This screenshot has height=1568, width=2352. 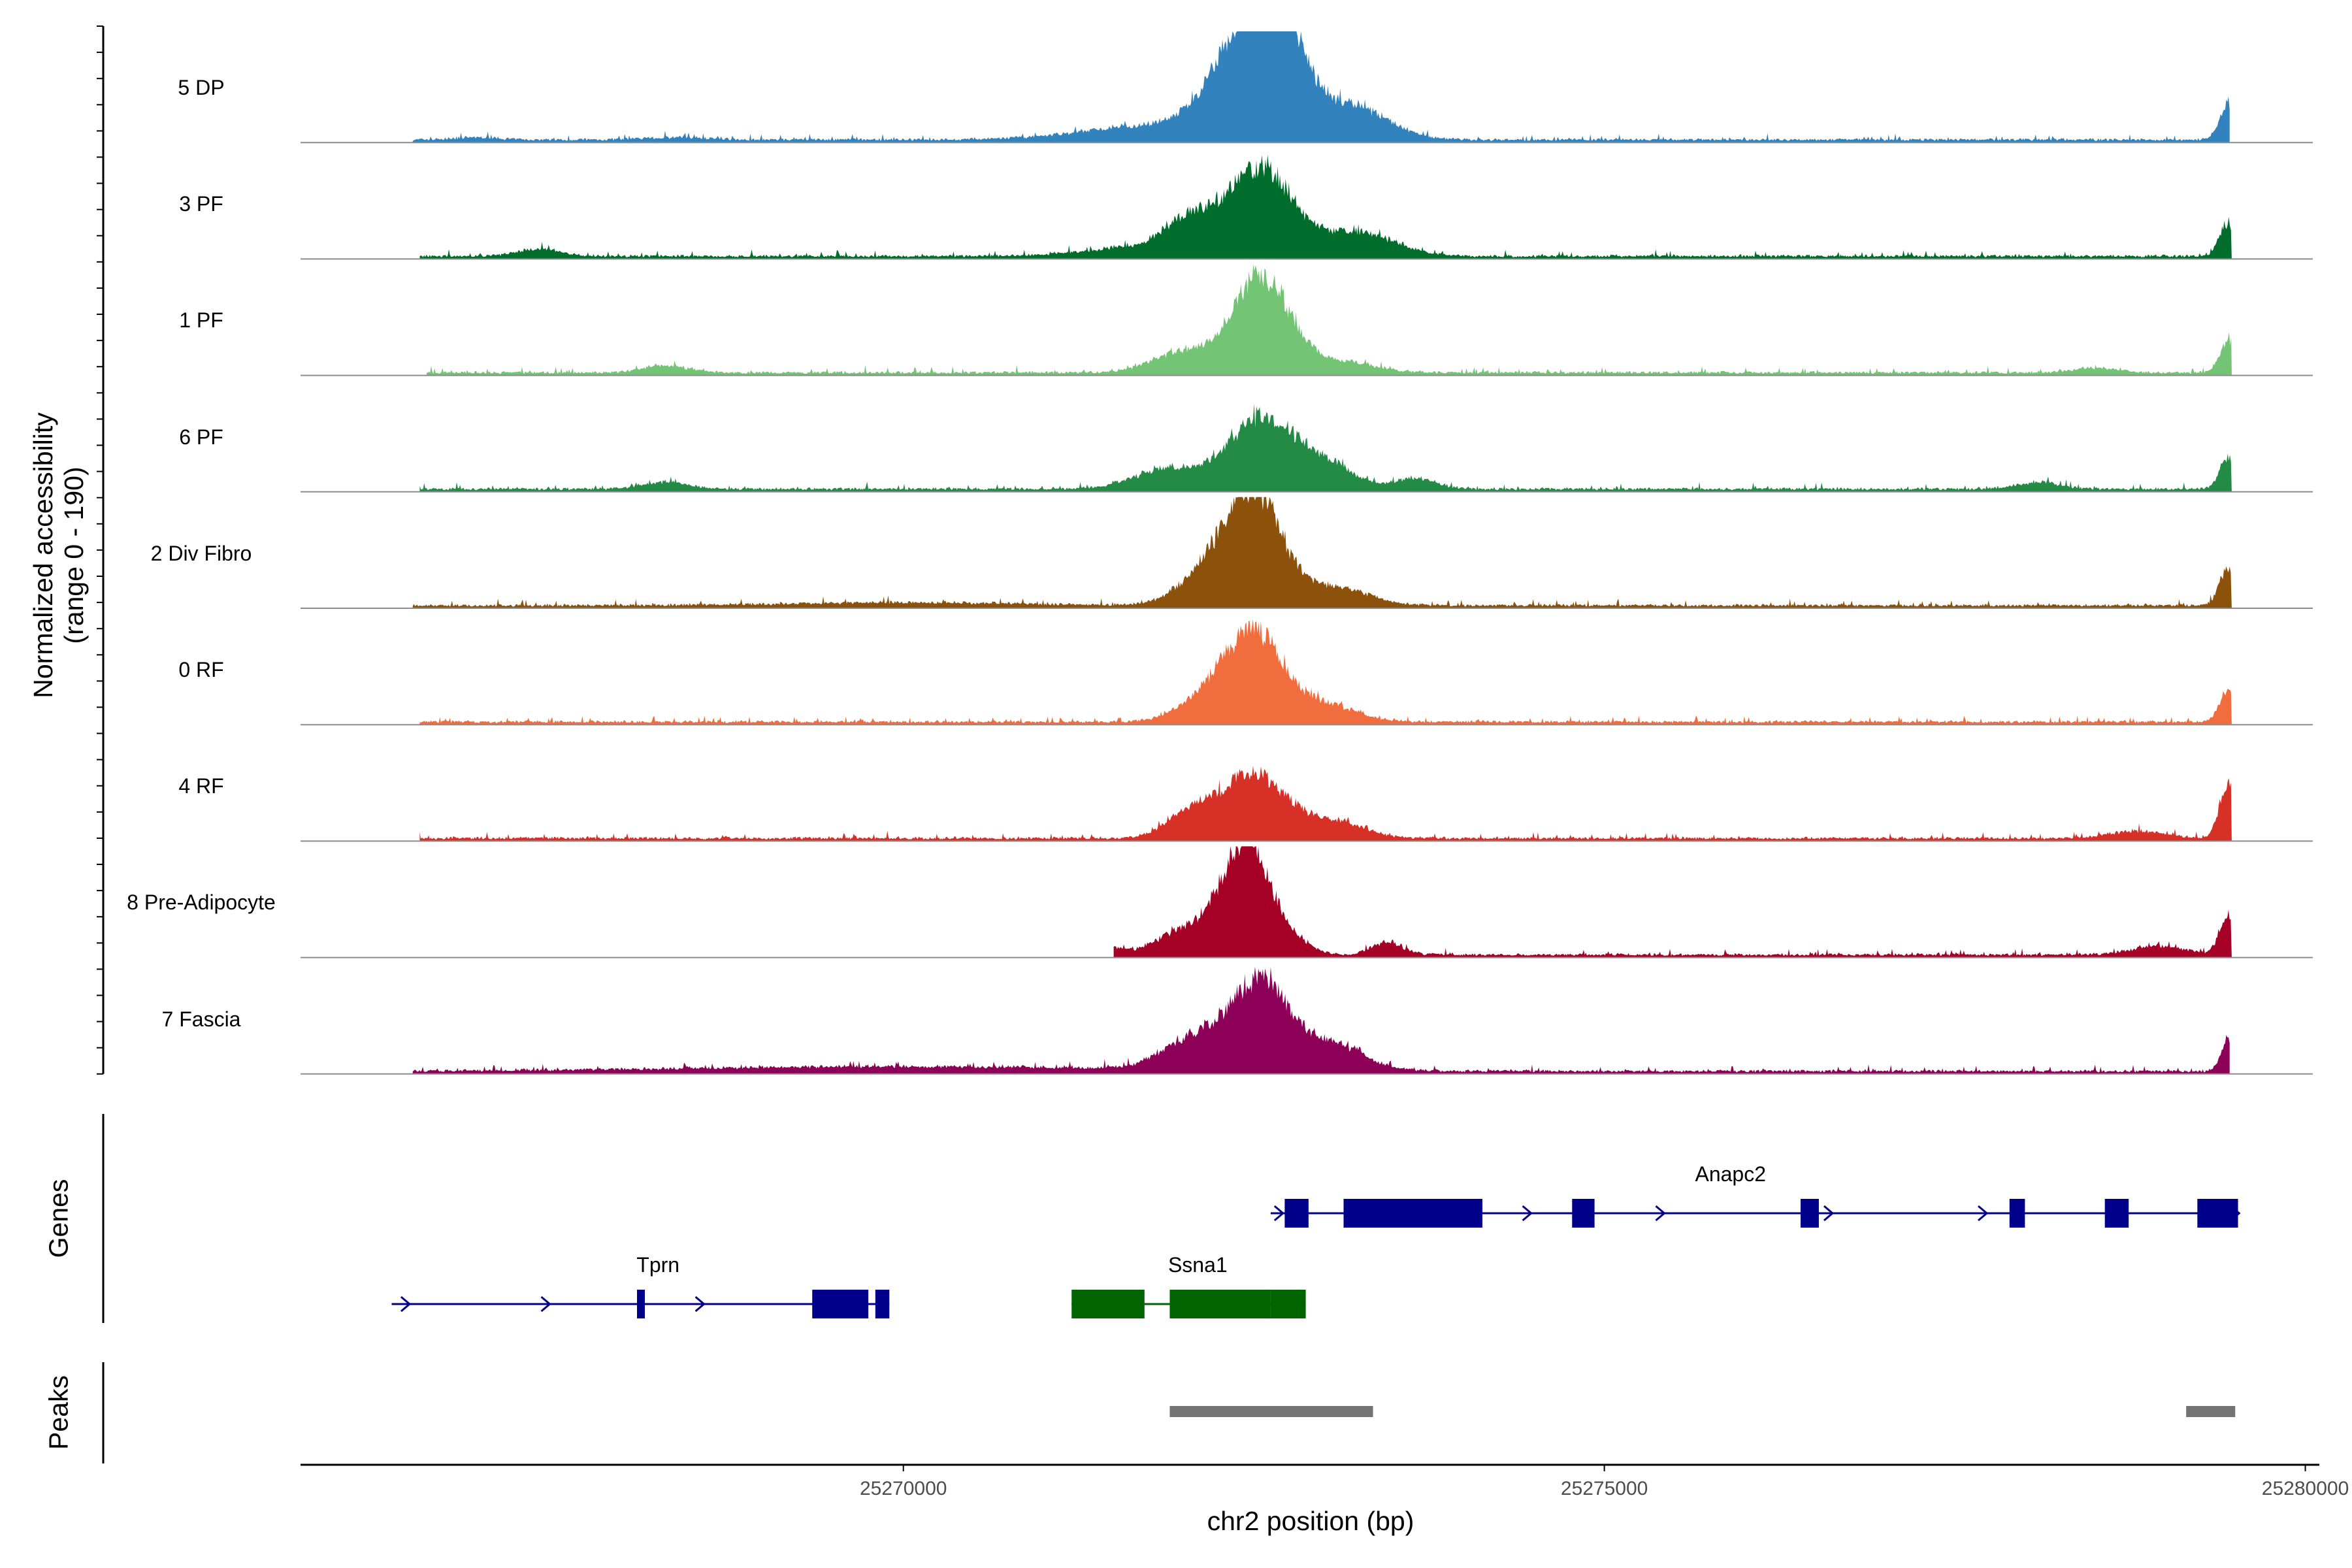 What do you see at coordinates (1321, 87) in the screenshot?
I see `coverage-area-5-dp` at bounding box center [1321, 87].